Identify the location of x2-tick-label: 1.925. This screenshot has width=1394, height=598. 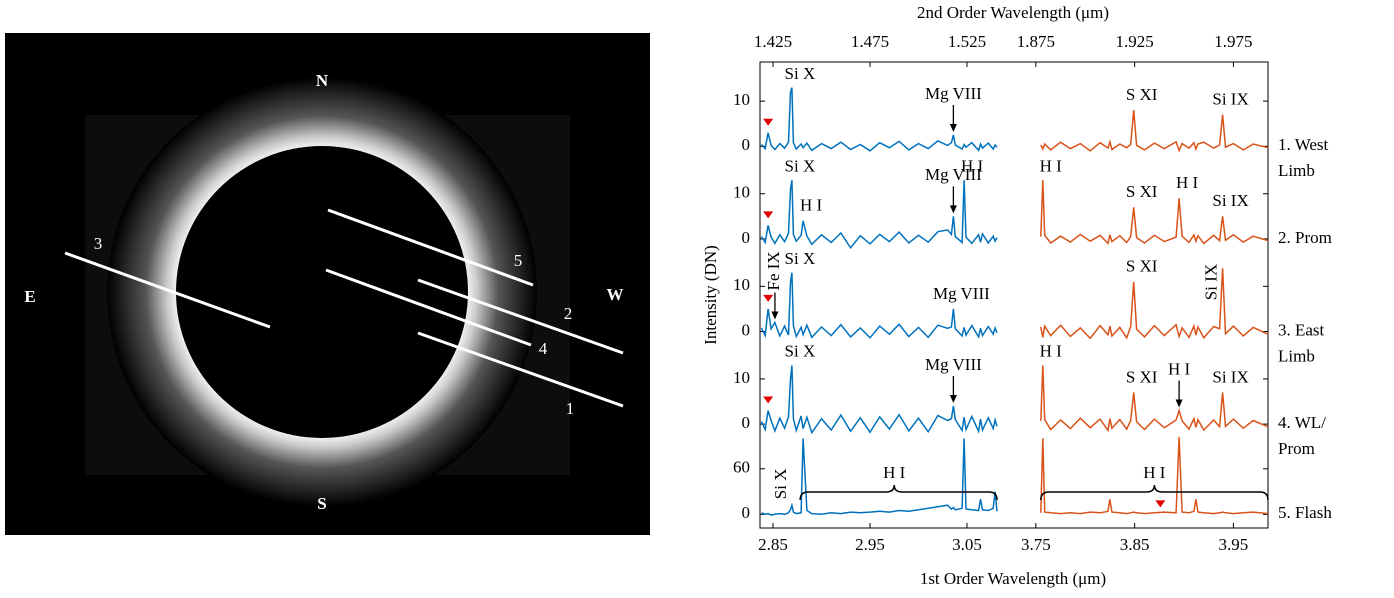
(1135, 41).